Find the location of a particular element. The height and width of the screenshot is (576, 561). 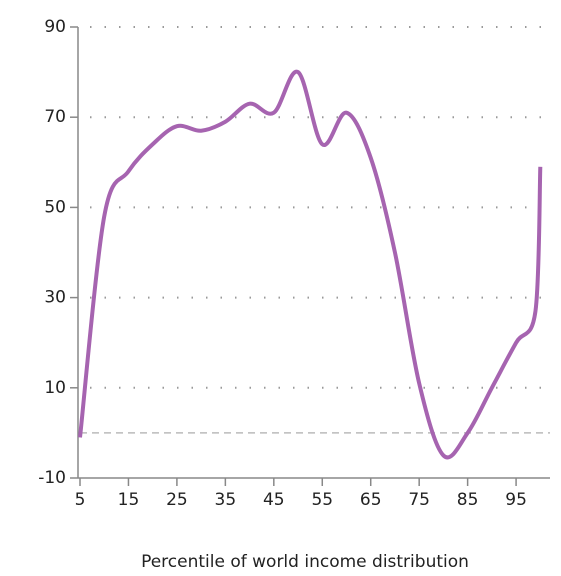

y-tick-label: 10 is located at coordinates (55, 388).